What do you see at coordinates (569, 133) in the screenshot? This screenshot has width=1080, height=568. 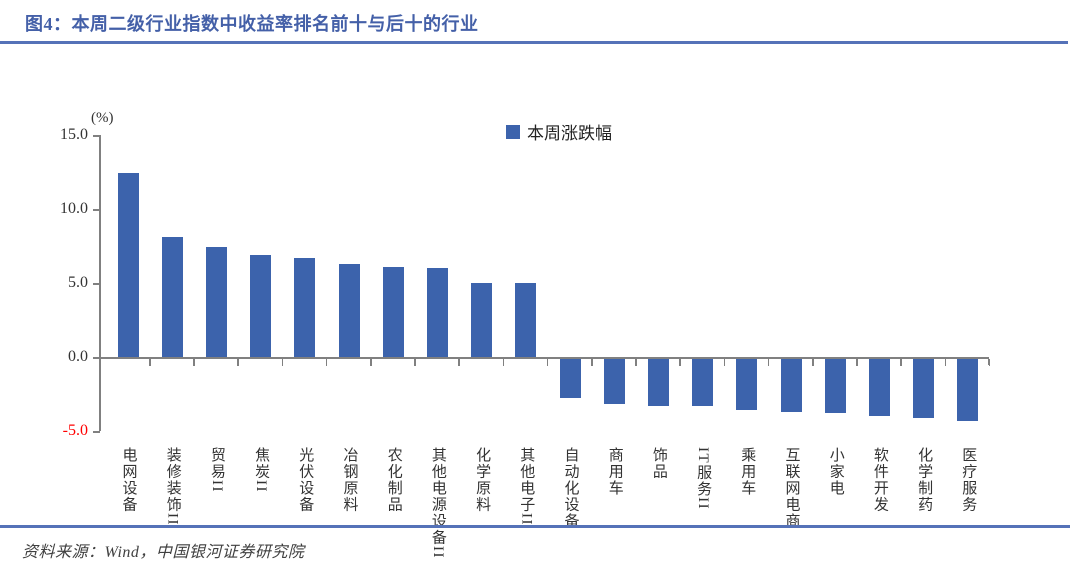 I see `legend-label: 本周涨跌幅` at bounding box center [569, 133].